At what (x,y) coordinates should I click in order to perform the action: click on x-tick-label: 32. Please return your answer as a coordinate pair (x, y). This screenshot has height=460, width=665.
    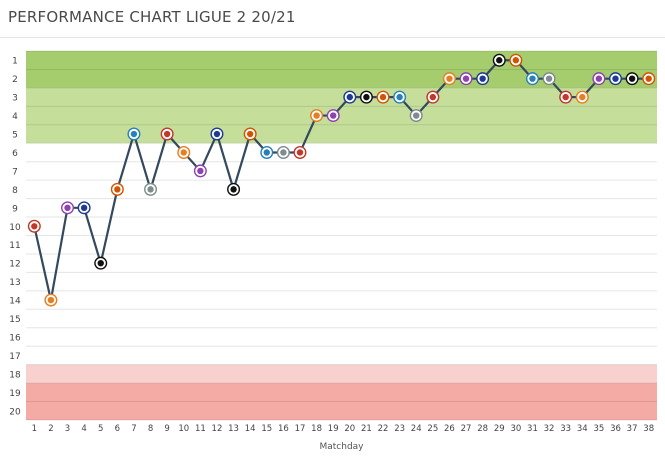
    Looking at the image, I should click on (549, 429).